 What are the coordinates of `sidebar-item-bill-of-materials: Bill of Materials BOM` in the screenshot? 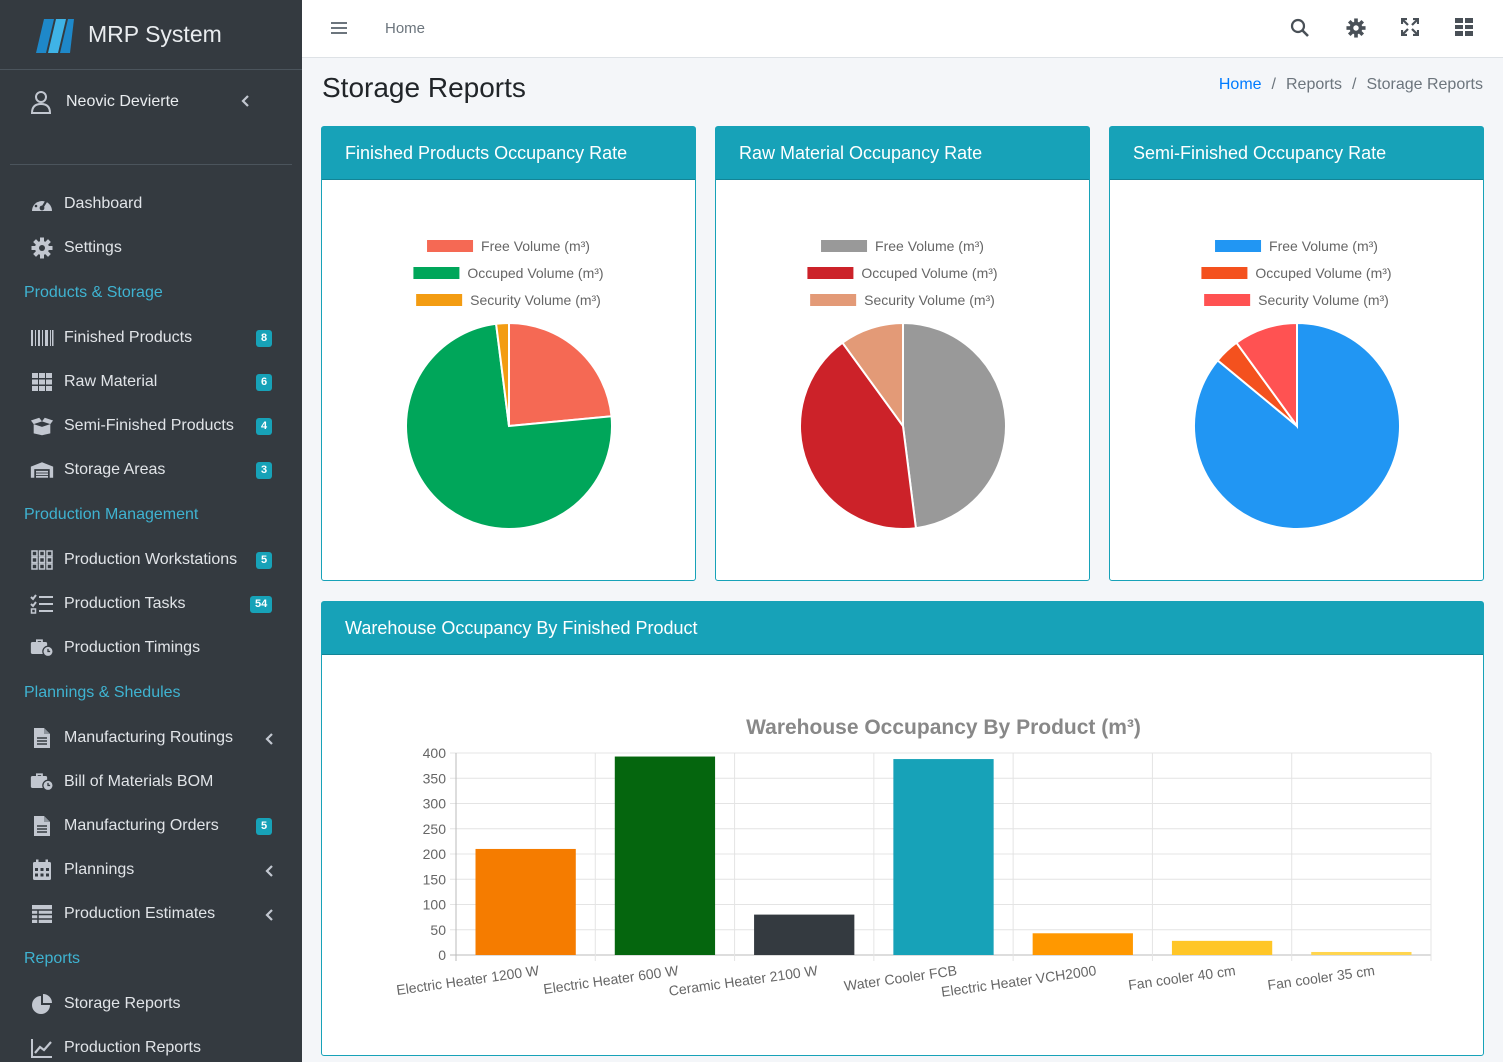 It's located at (151, 782).